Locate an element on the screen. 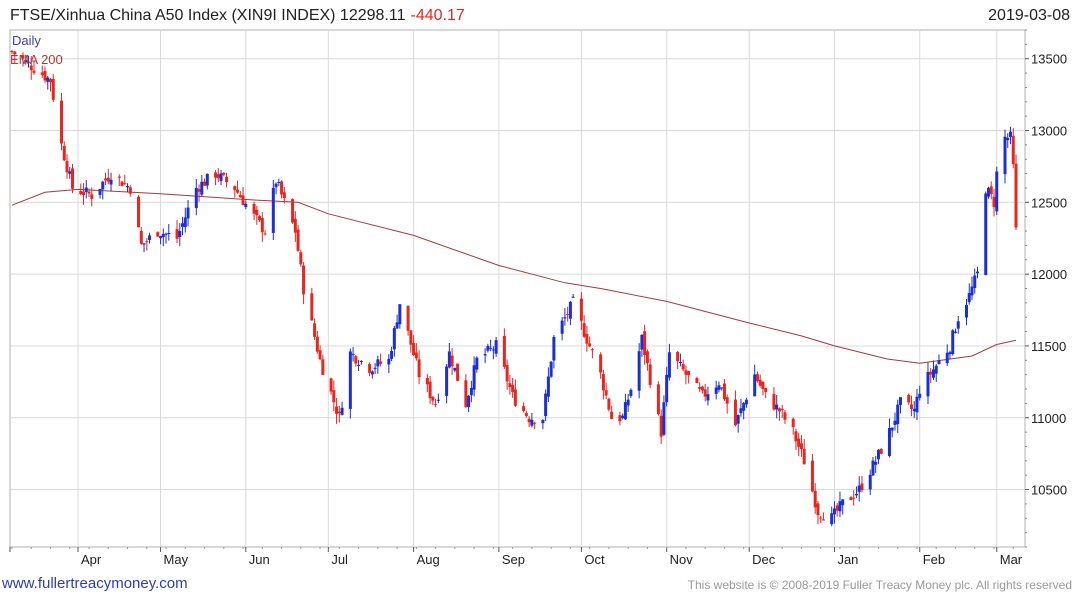  site-link: www.fullertreacymoney.com is located at coordinates (95, 583).